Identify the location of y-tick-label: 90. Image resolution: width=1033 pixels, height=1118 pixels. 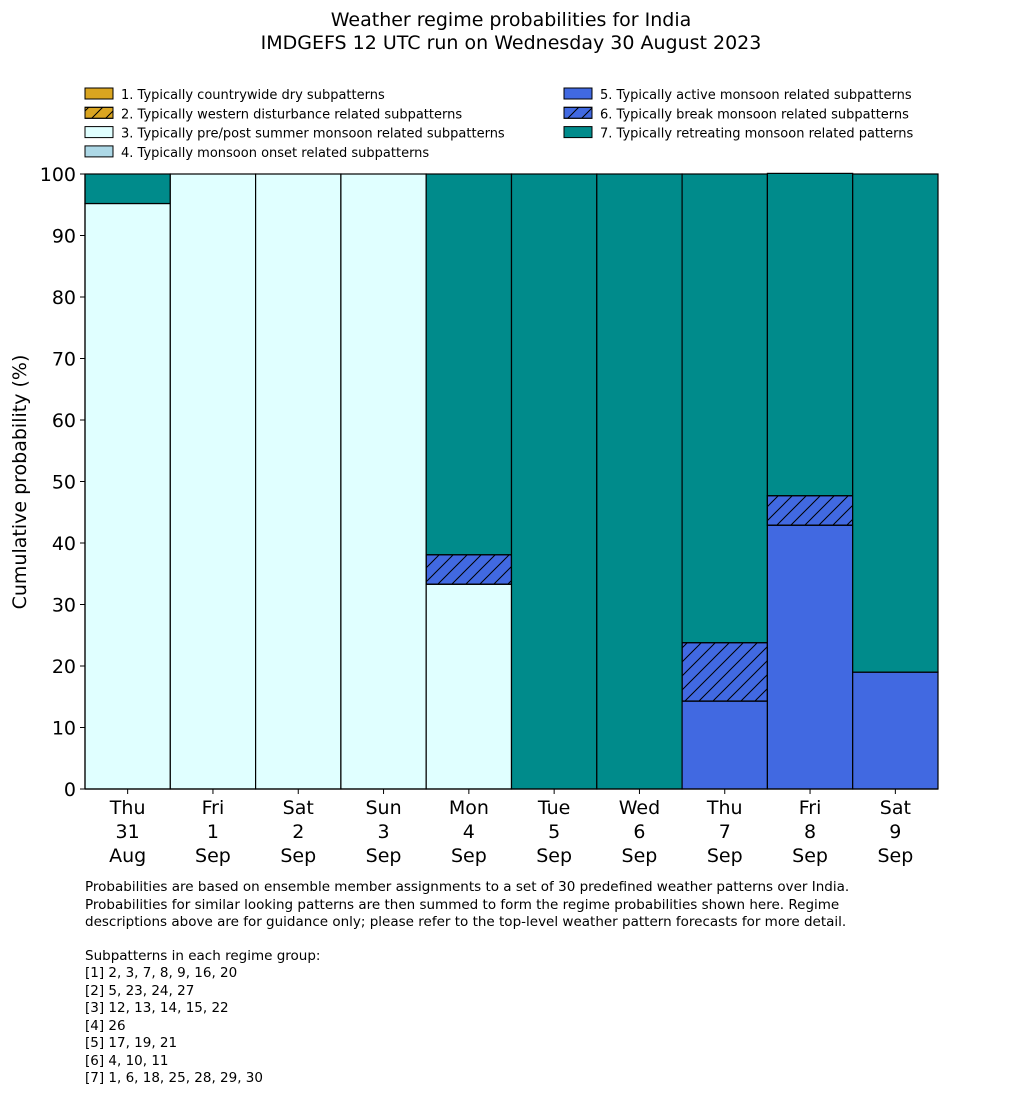
(64, 237).